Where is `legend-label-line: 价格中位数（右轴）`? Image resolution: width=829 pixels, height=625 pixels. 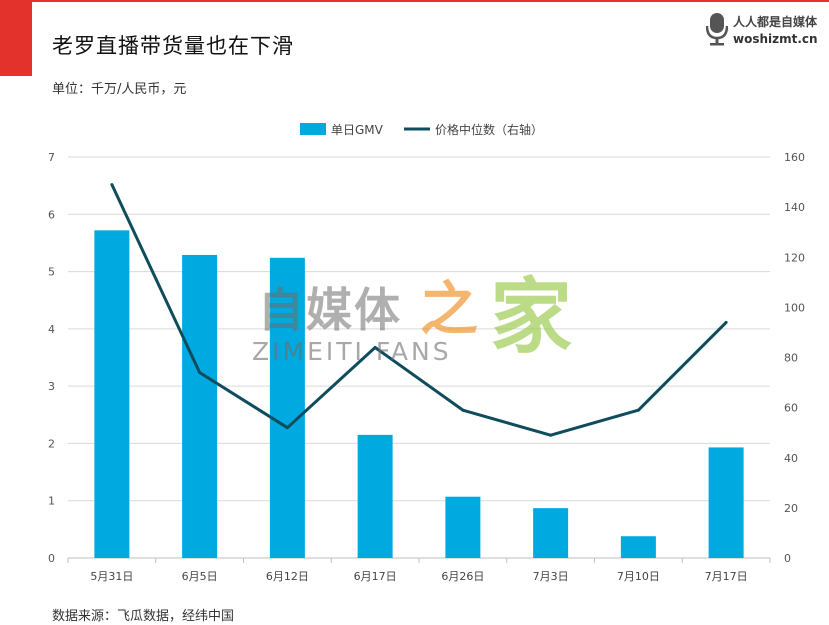
legend-label-line: 价格中位数（右轴） is located at coordinates (489, 129).